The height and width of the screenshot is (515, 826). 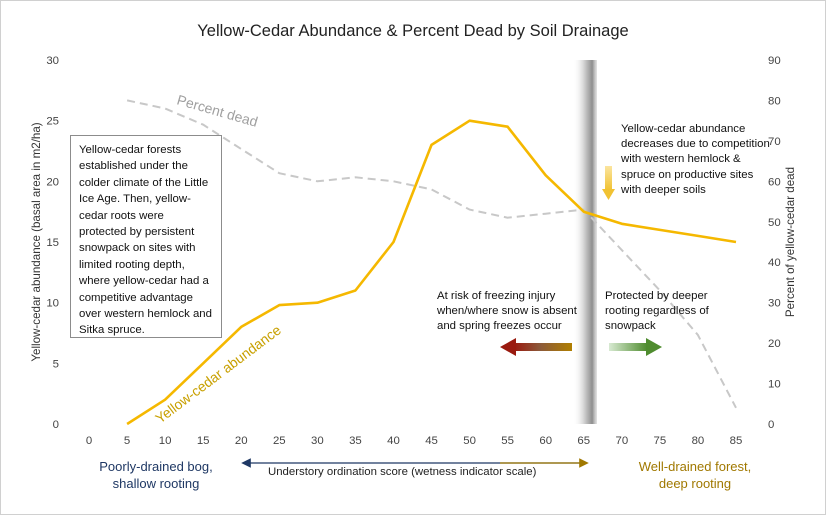 I want to click on x-tick-label-0: 0, so click(x=89, y=441).